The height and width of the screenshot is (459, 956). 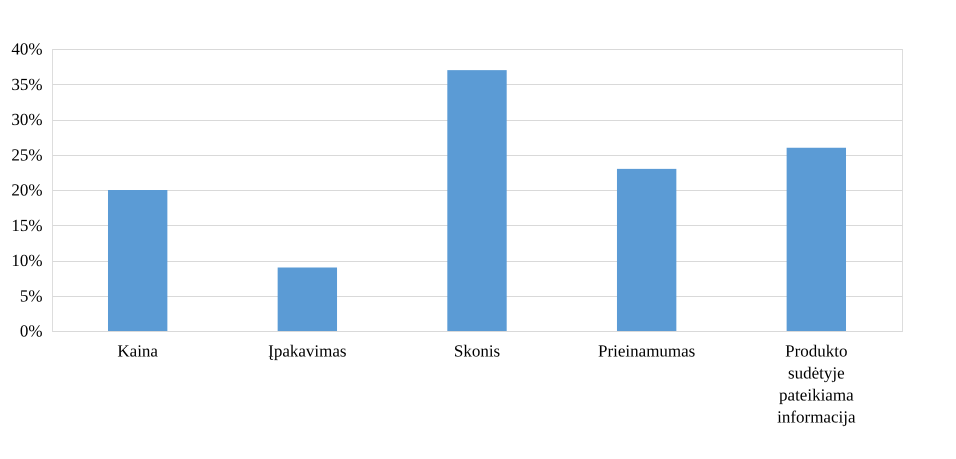 I want to click on y-tick-label: 5%, so click(x=31, y=296).